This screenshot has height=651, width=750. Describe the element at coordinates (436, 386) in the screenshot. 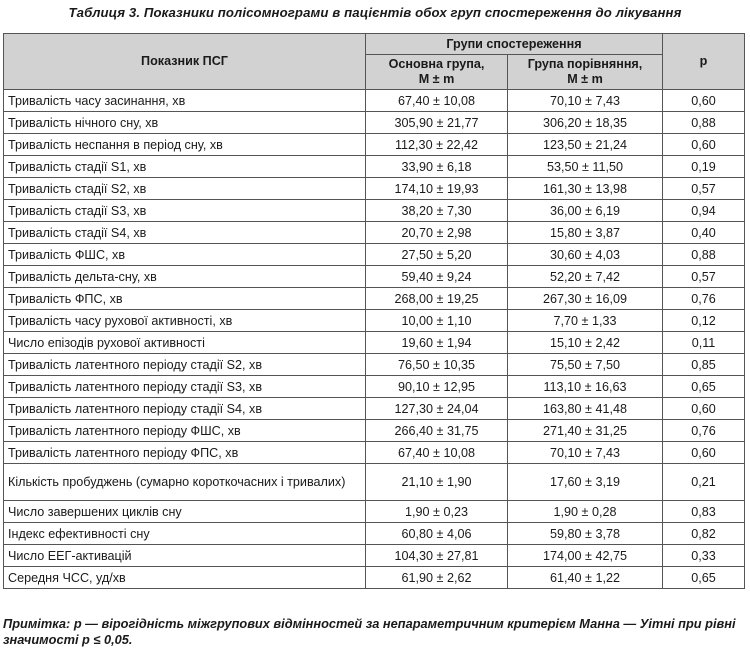

I see `row-main-group-value: 90,10 ± 12,95` at that location.